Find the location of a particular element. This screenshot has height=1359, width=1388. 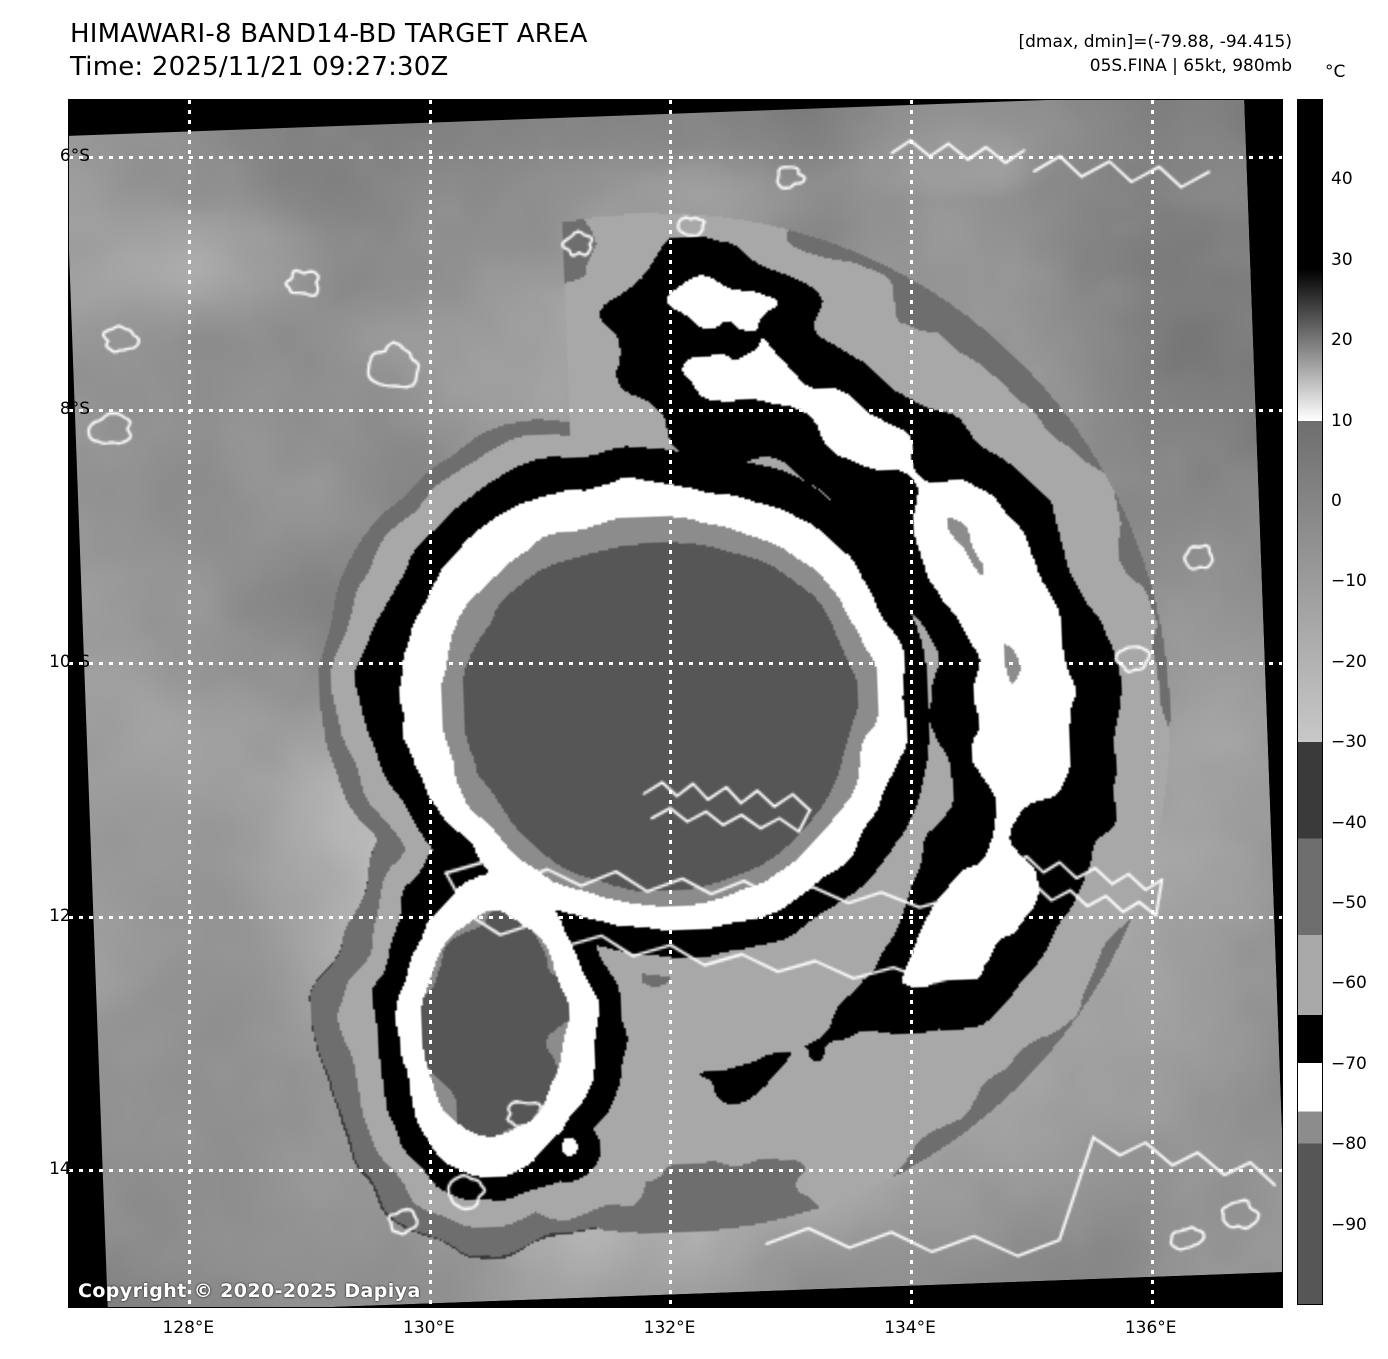

colorbar-tick-minus70: −70 is located at coordinates (1349, 1063).